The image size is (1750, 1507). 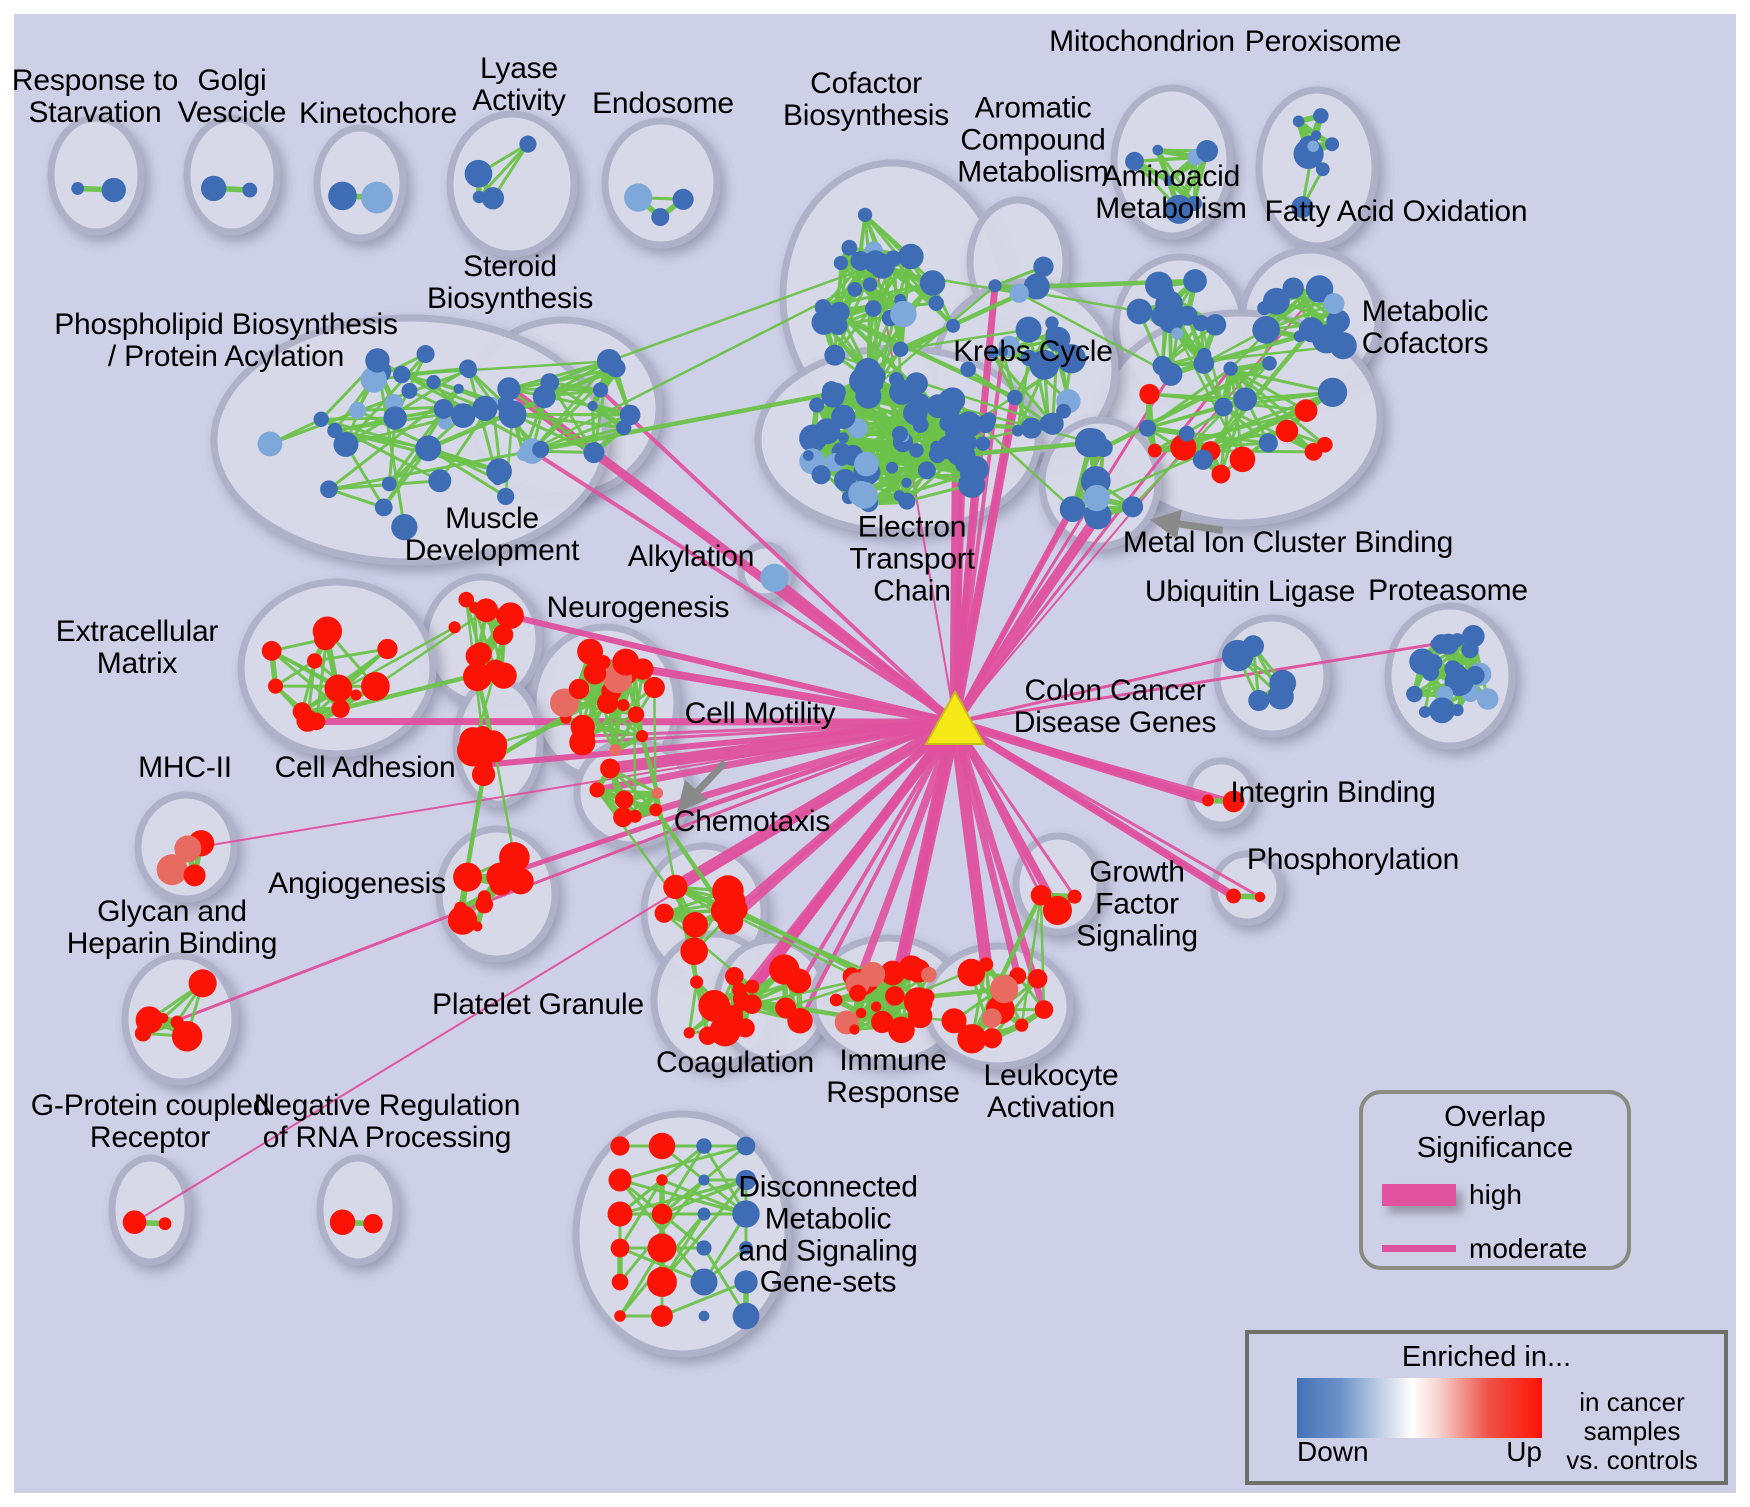 What do you see at coordinates (1419, 1194) in the screenshot?
I see `legend-high-swatch` at bounding box center [1419, 1194].